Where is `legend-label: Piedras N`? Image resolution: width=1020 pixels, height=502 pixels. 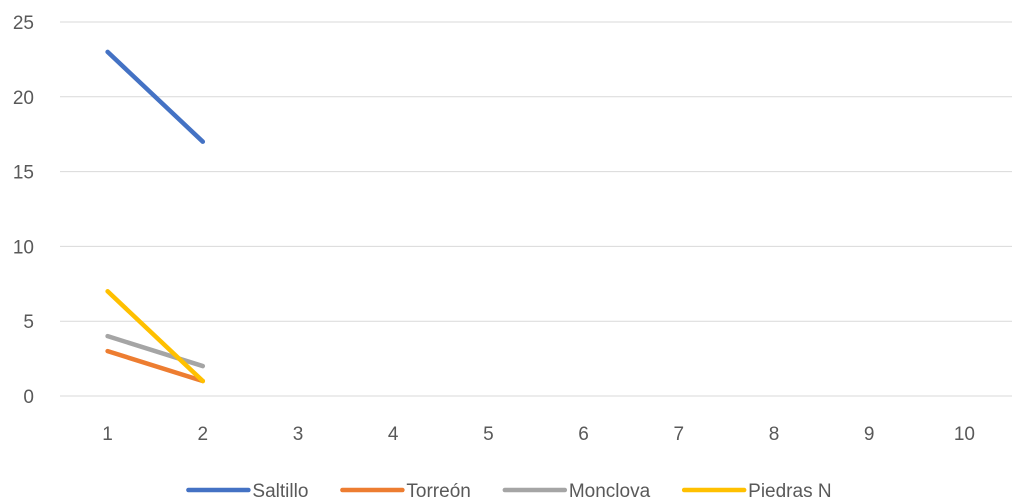
legend-label: Piedras N is located at coordinates (789, 491).